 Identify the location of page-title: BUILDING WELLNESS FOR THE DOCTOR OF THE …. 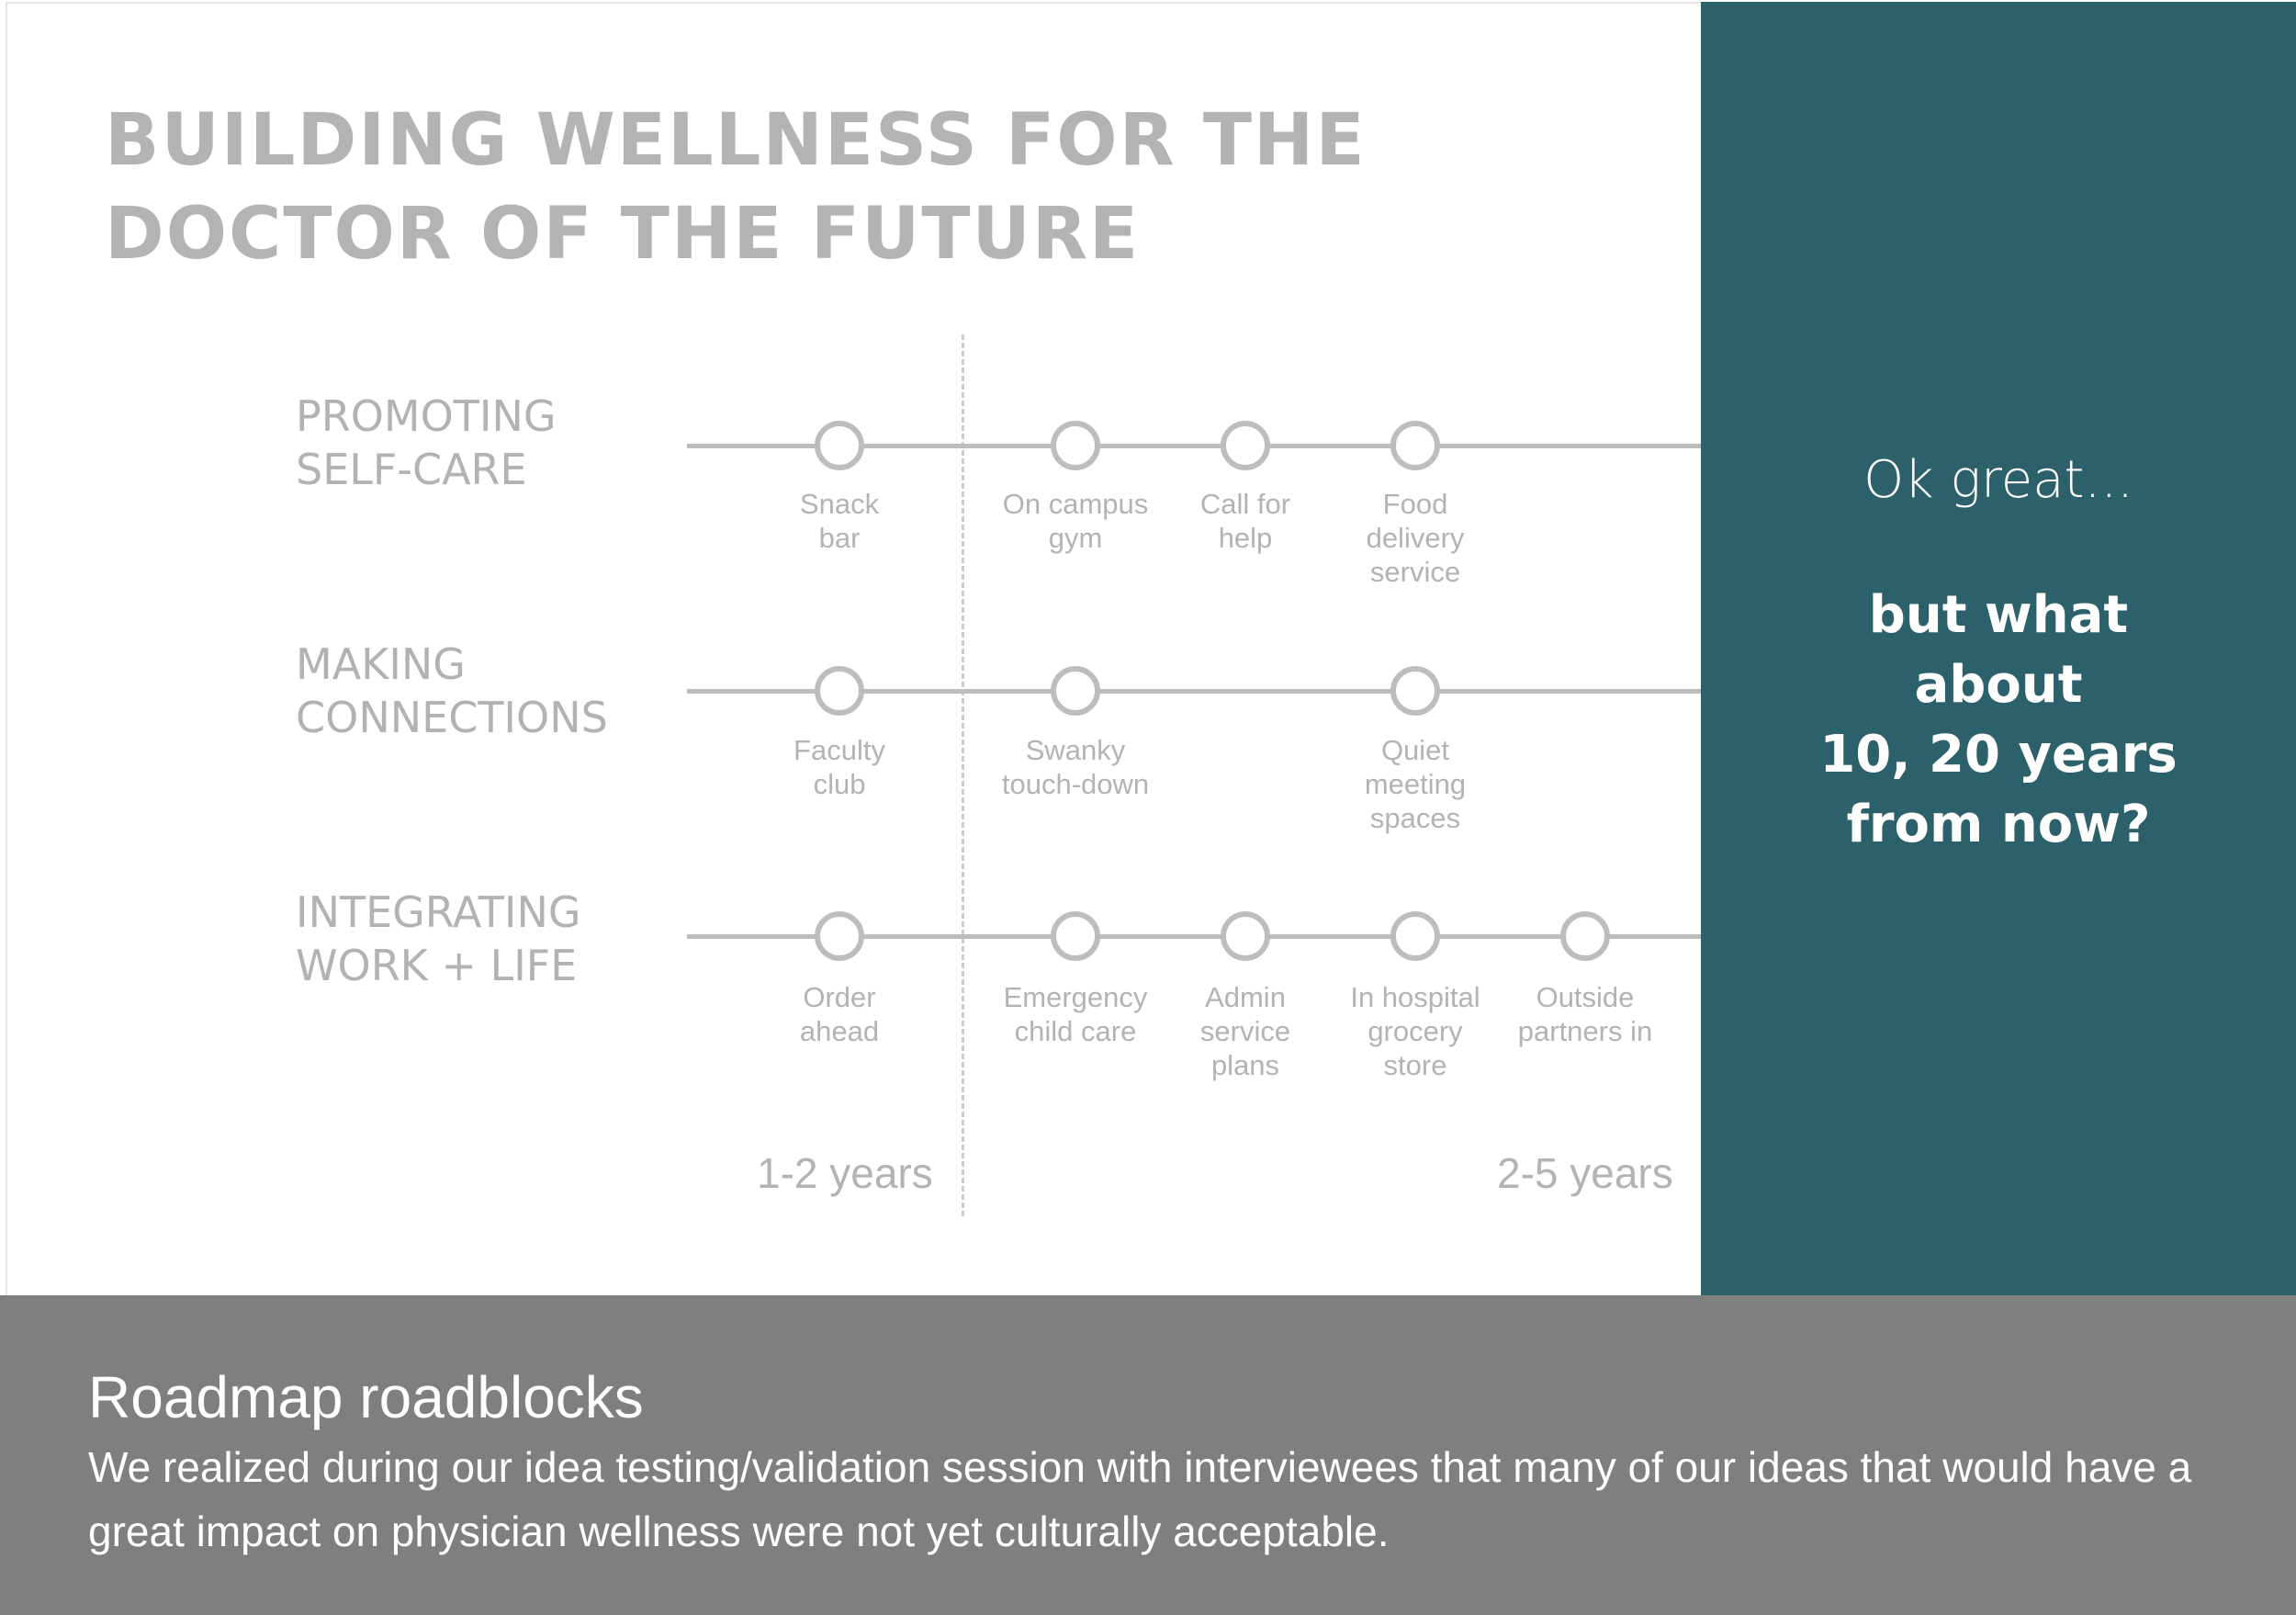
(736, 187).